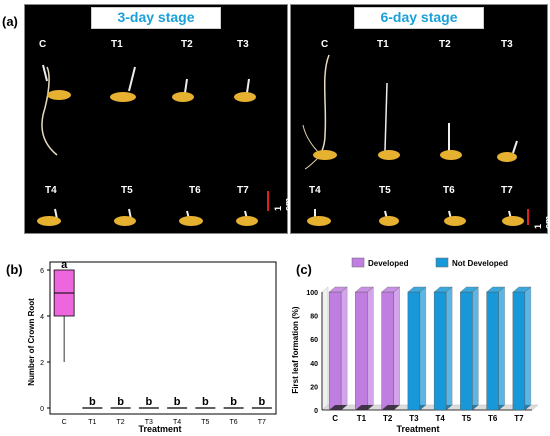 The image size is (550, 436). What do you see at coordinates (325, 348) in the screenshot?
I see `side-wall` at bounding box center [325, 348].